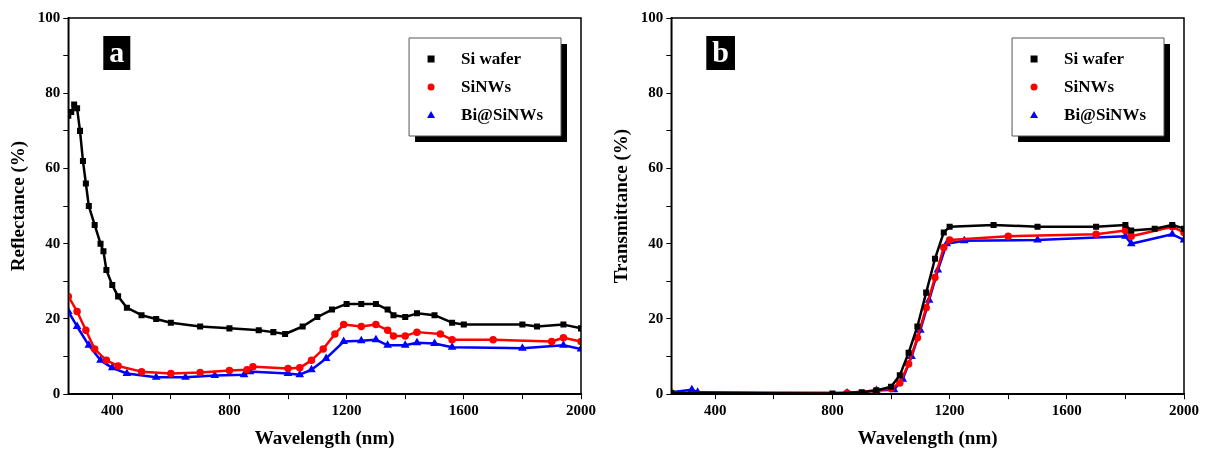 The image size is (1207, 454). What do you see at coordinates (720, 51) in the screenshot?
I see `annotation: b` at bounding box center [720, 51].